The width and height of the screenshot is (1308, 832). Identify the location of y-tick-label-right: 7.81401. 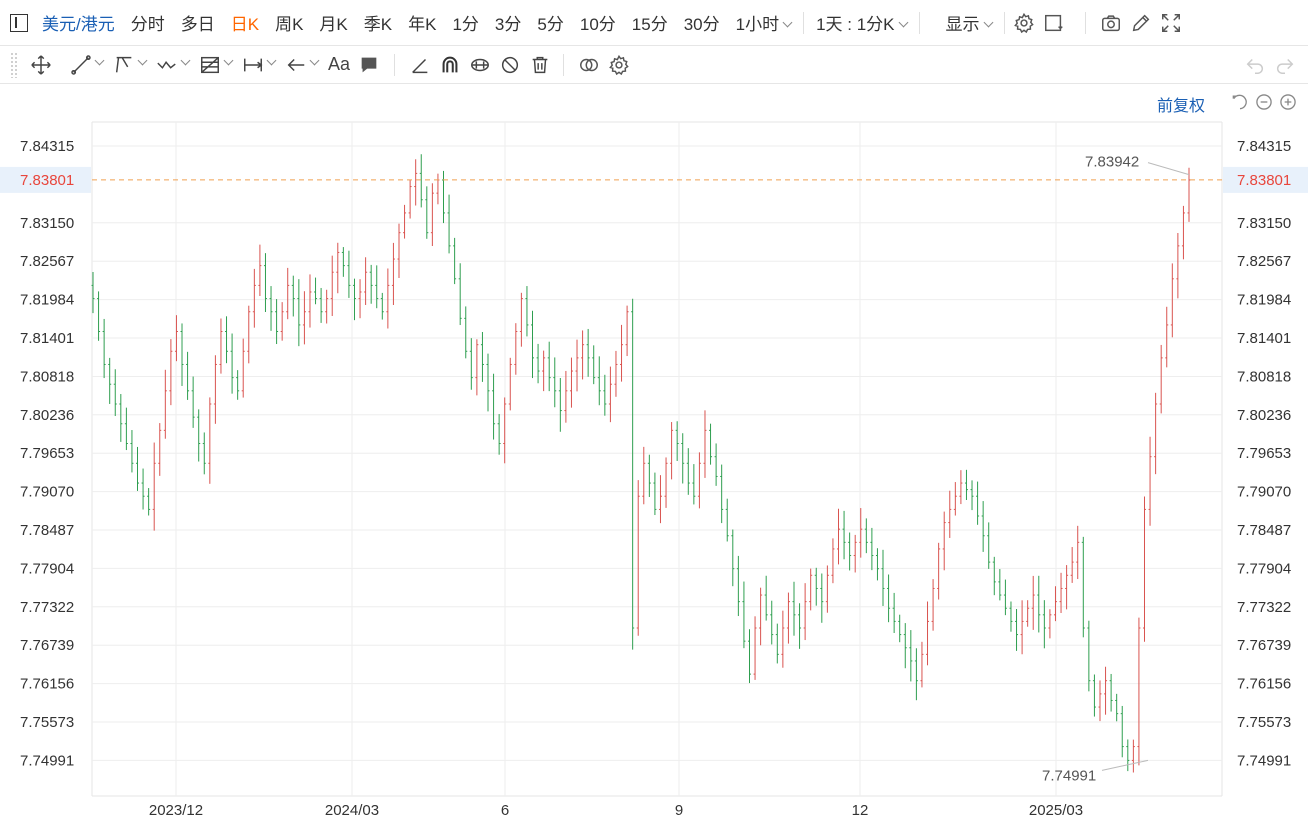
(1264, 338).